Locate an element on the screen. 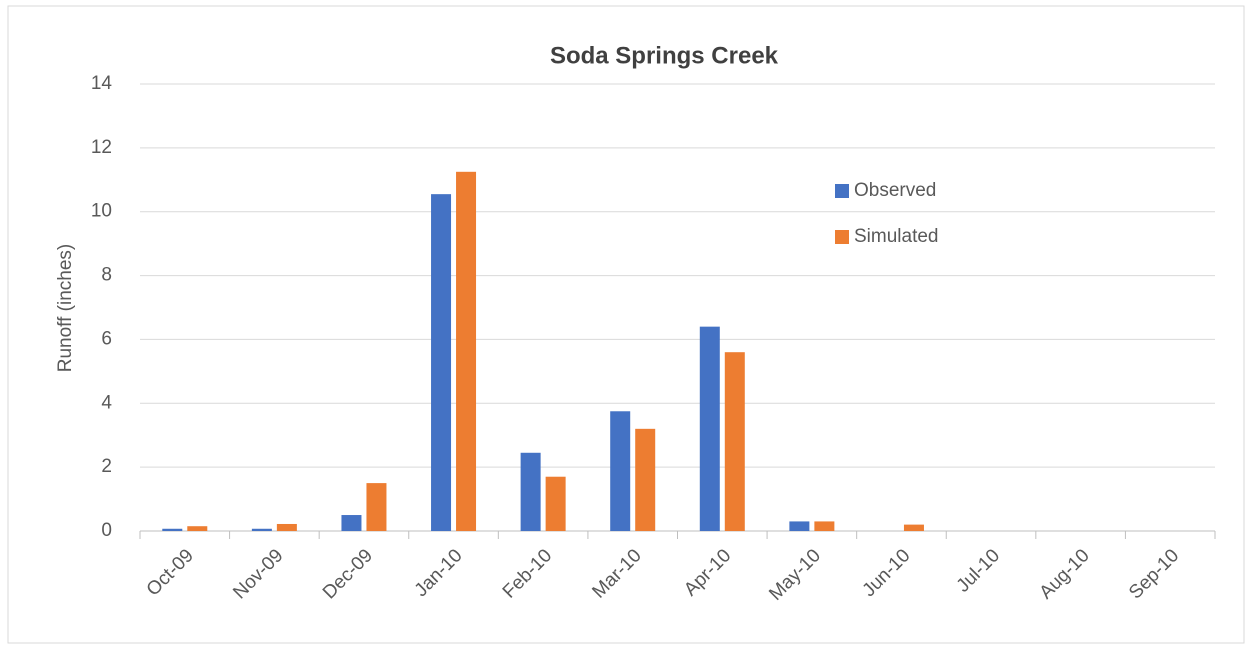  x-tick-label: Apr-10 is located at coordinates (707, 572).